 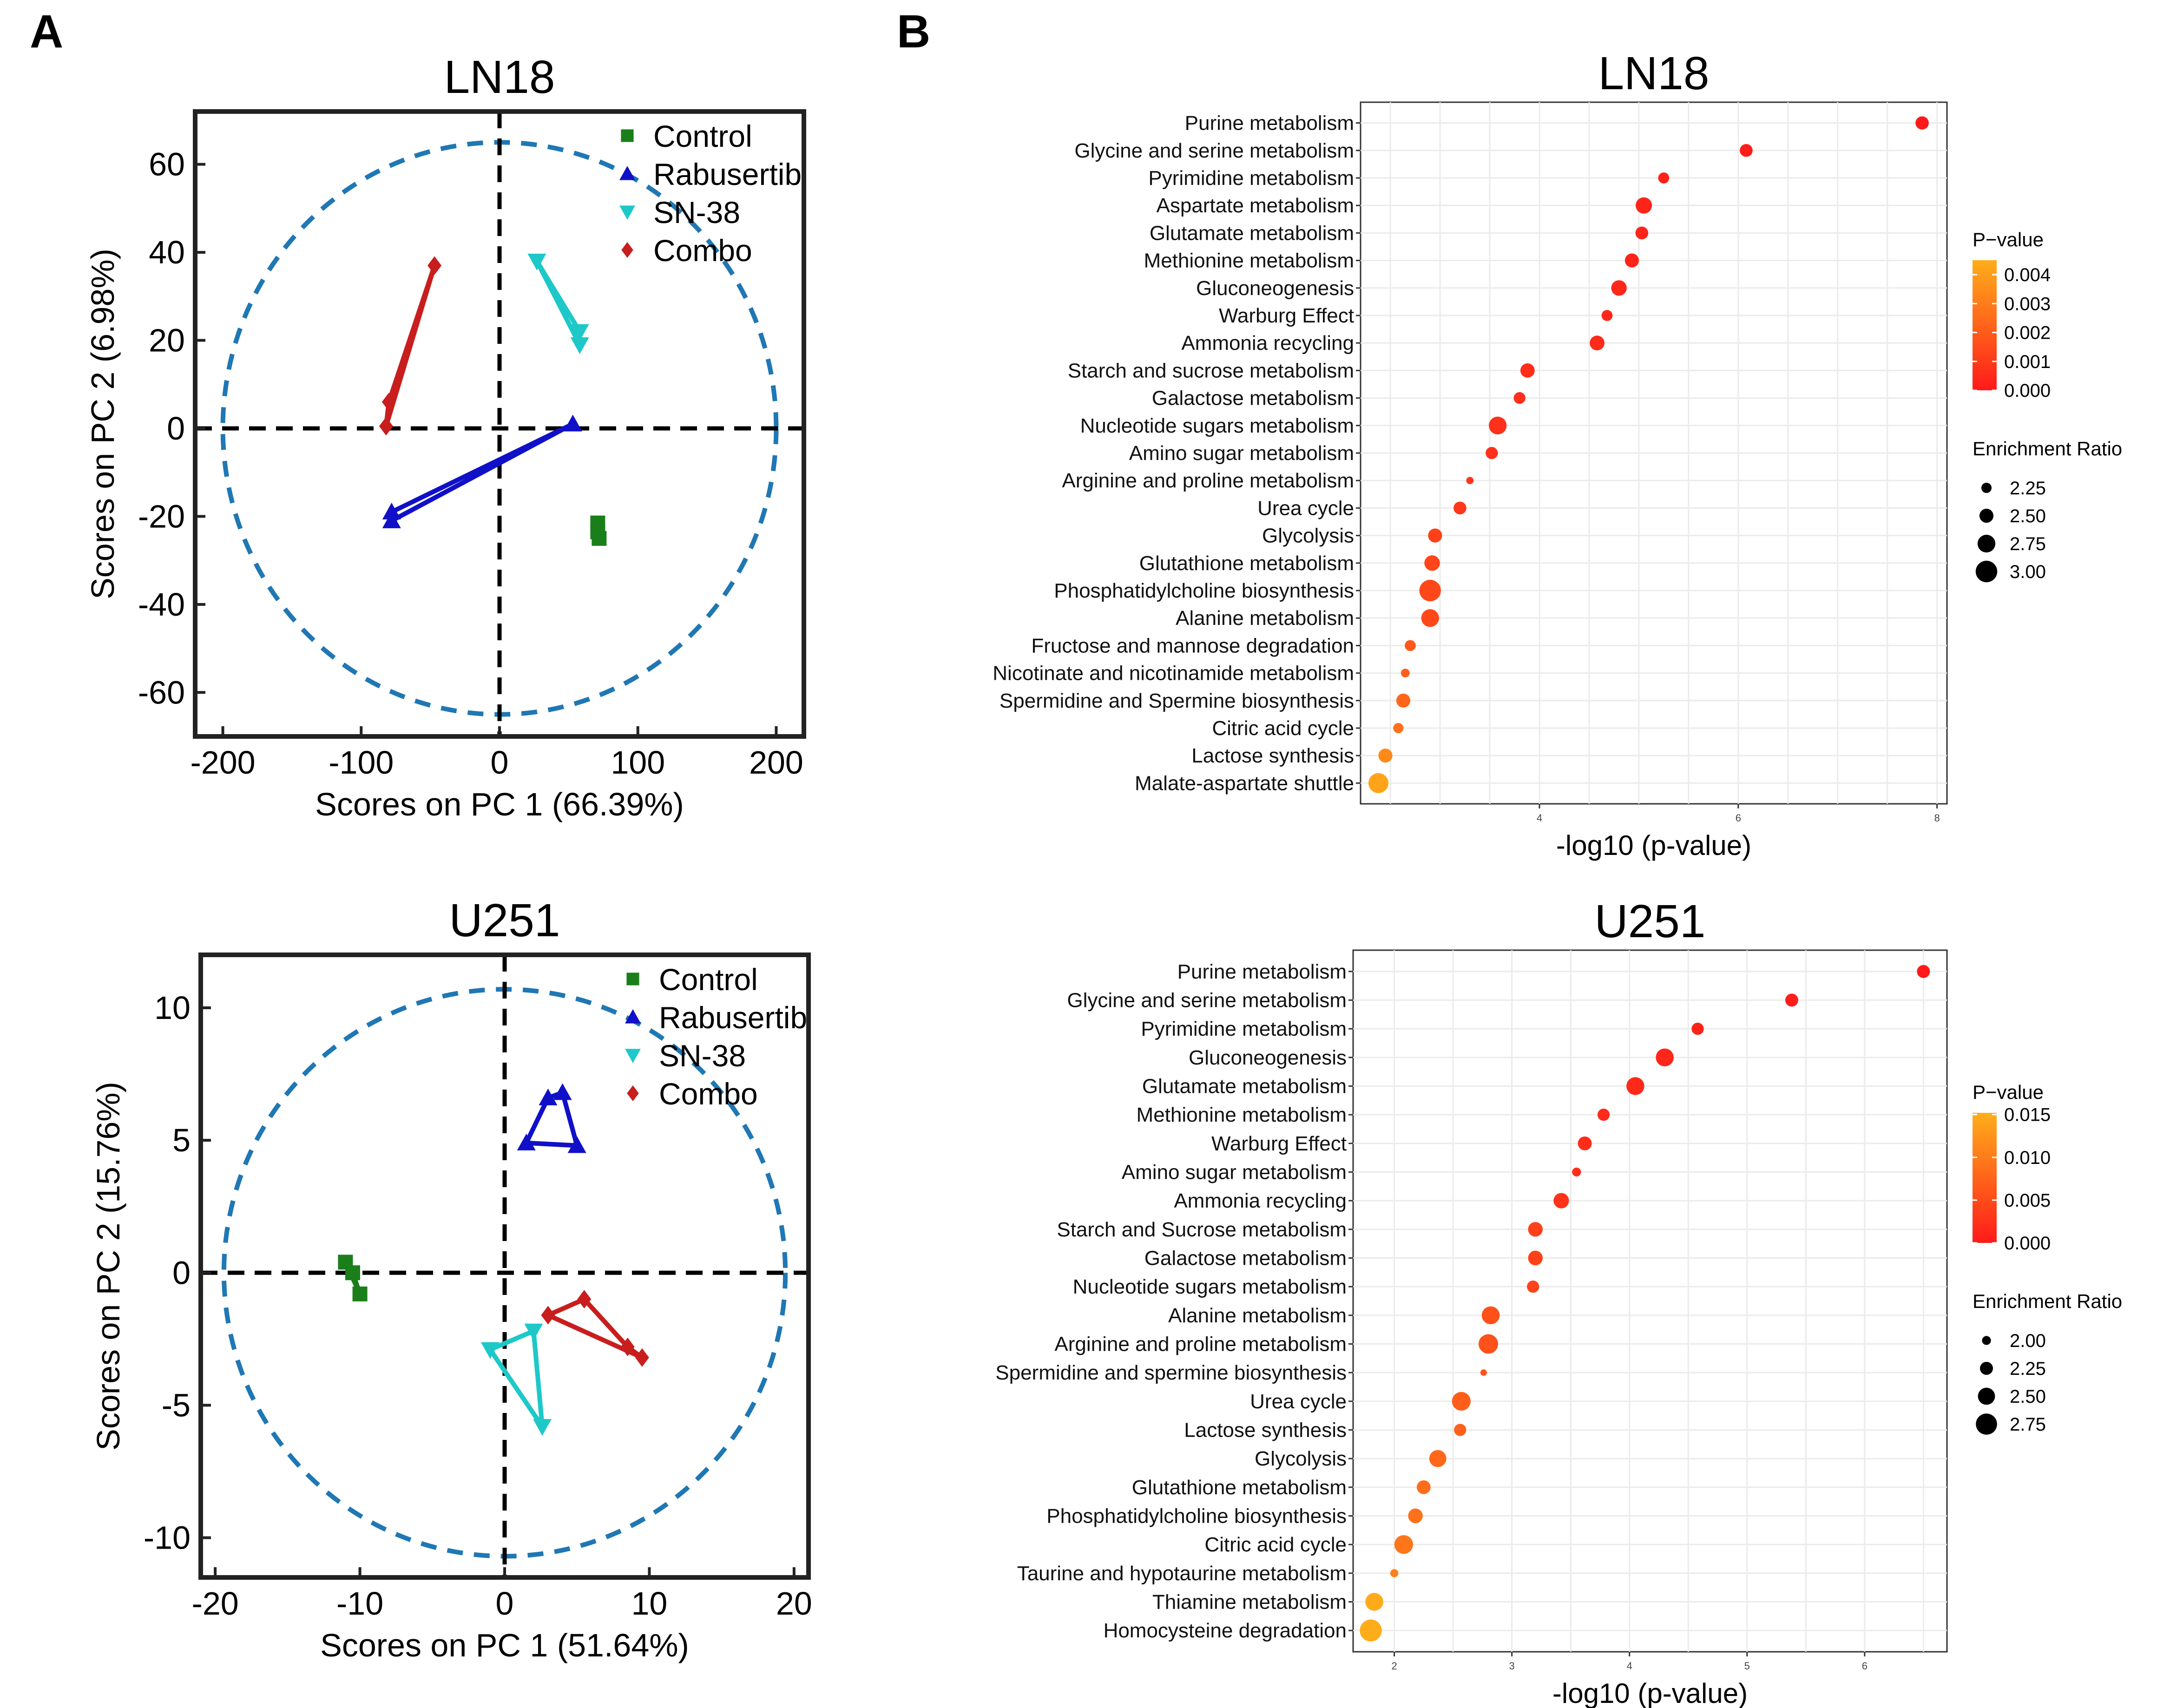 I want to click on colorbar-tick-label: 0.015, so click(x=2027, y=1115).